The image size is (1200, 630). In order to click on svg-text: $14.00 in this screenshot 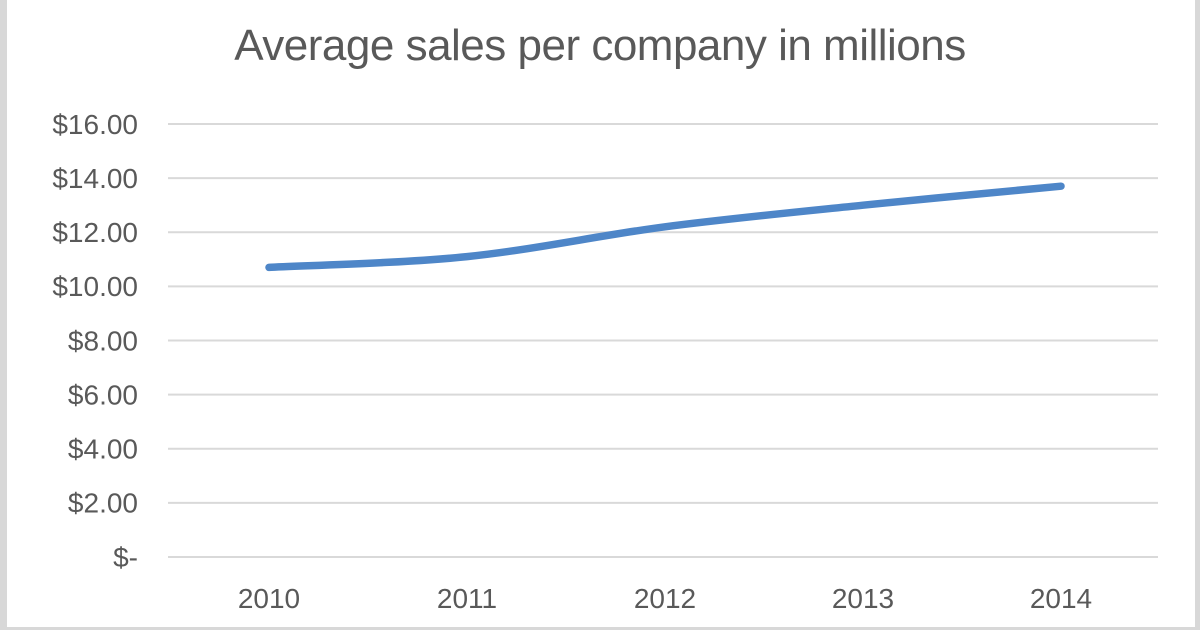, I will do `click(95, 178)`.